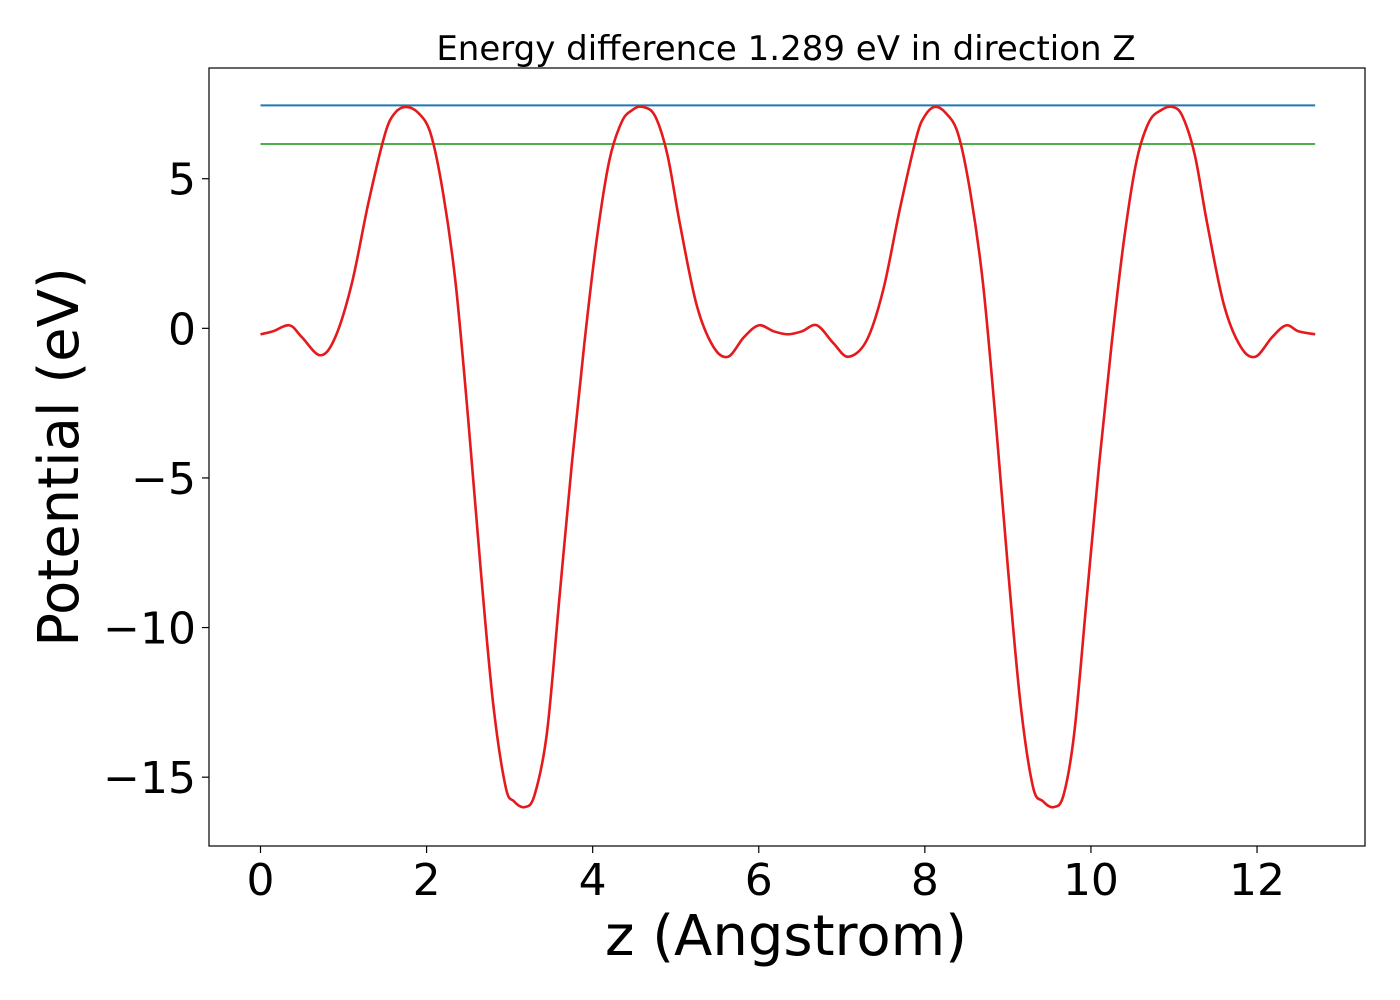 This screenshot has width=1400, height=1000. I want to click on y-tick-label: −5, so click(163, 479).